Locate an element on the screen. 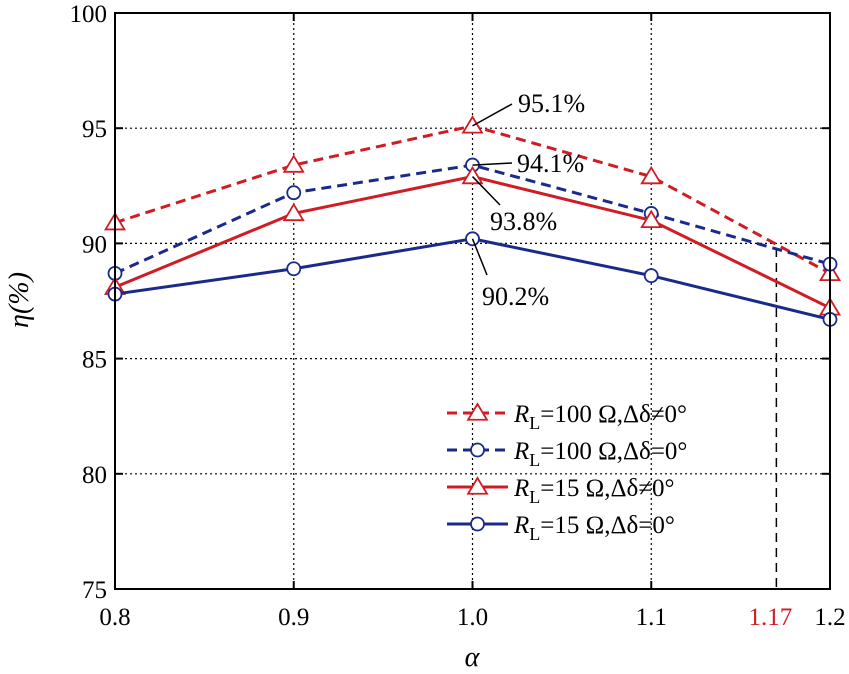  x-tick-label: 1.2 is located at coordinates (829, 617).